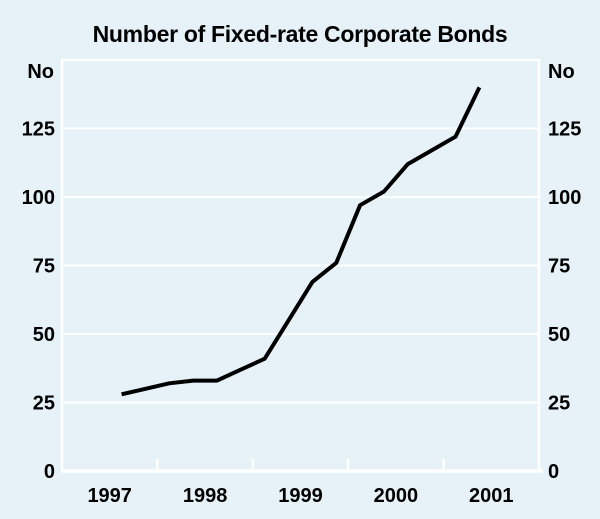  Describe the element at coordinates (300, 34) in the screenshot. I see `chart-title: Number of Fixed-rate Corporate Bonds` at that location.